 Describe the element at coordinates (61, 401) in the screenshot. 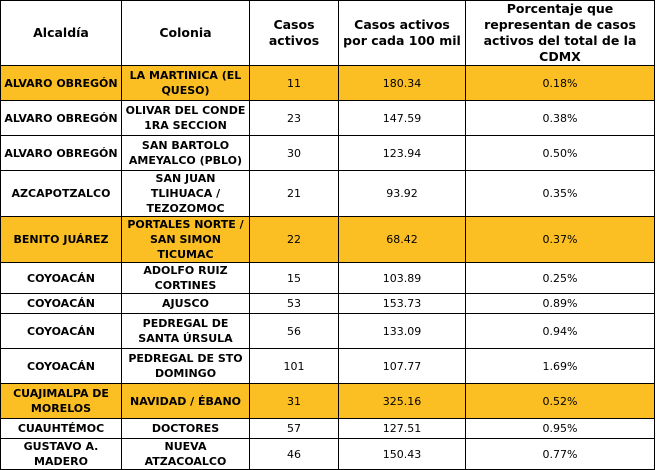

I see `cell-alcaldia: CUAJIMALPA DE MORELOS` at that location.